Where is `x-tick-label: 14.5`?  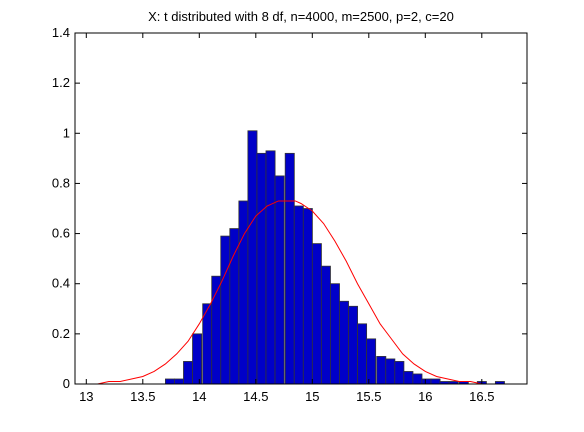 x-tick-label: 14.5 is located at coordinates (255, 396).